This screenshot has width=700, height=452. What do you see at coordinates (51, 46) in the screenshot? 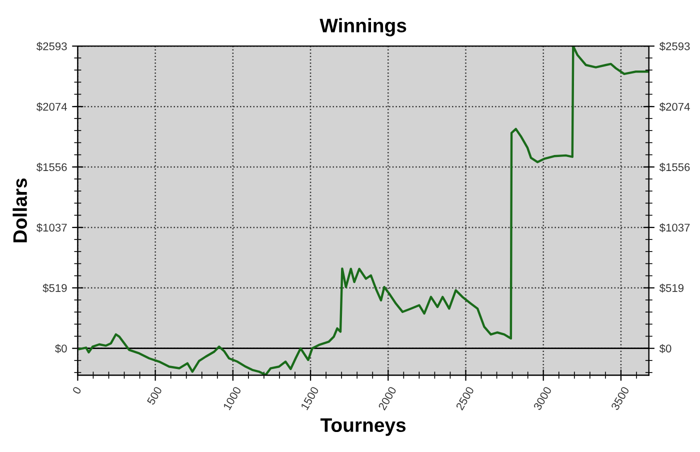
I see `y-tick-label: $2593` at bounding box center [51, 46].